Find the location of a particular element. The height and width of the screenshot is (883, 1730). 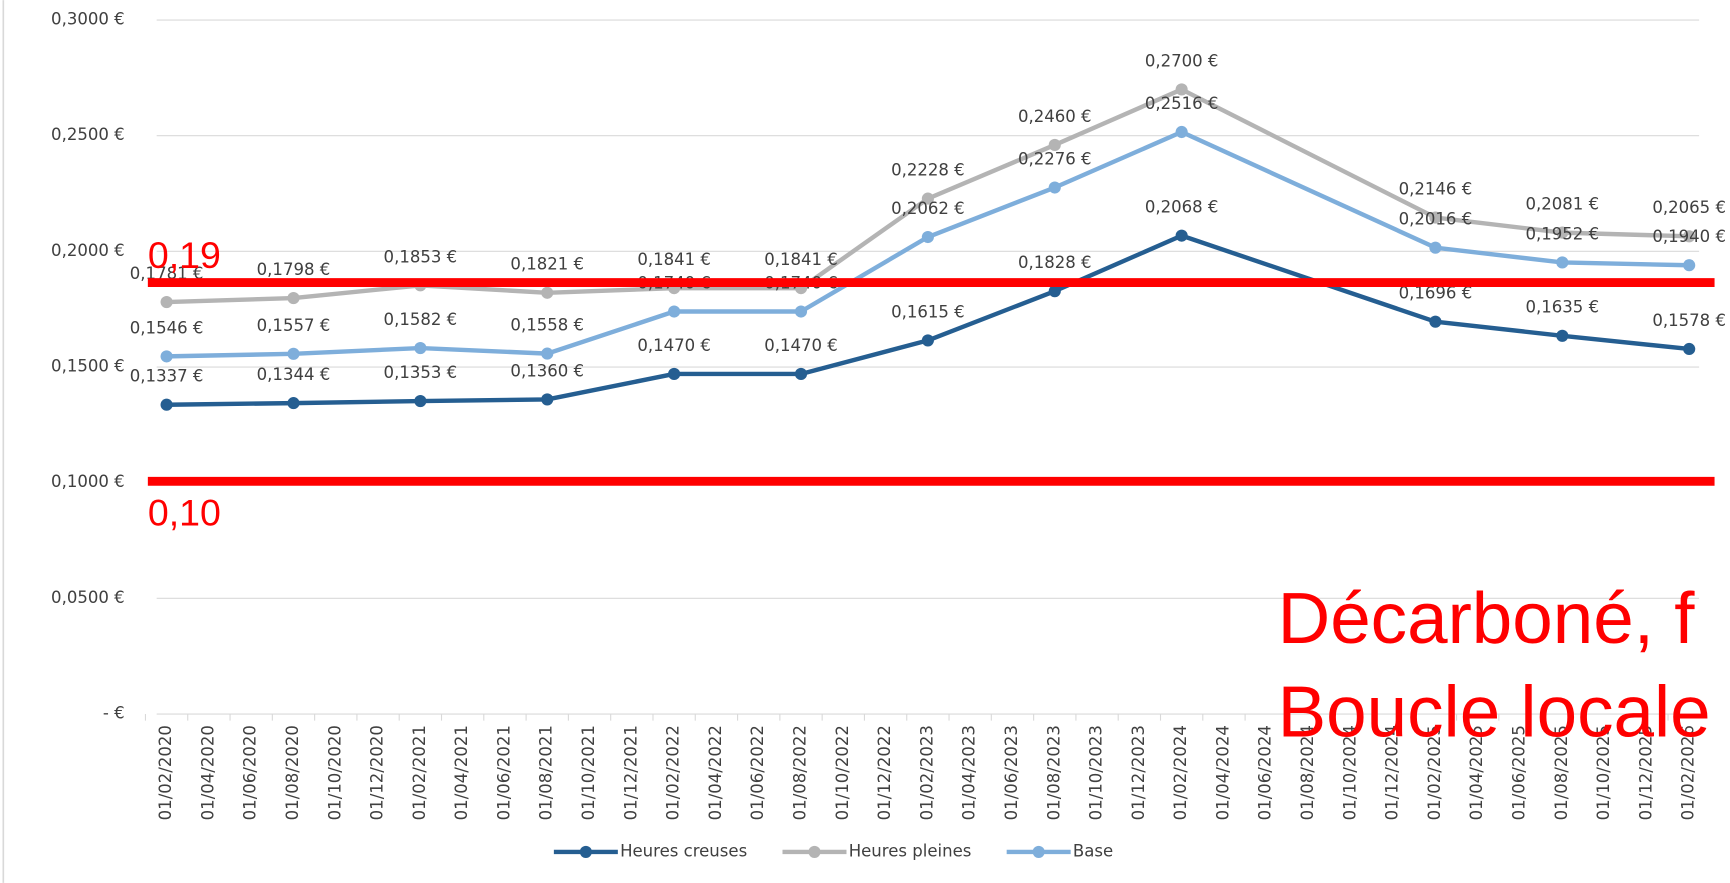

y-tick-label: 0,3000 € is located at coordinates (88, 19).